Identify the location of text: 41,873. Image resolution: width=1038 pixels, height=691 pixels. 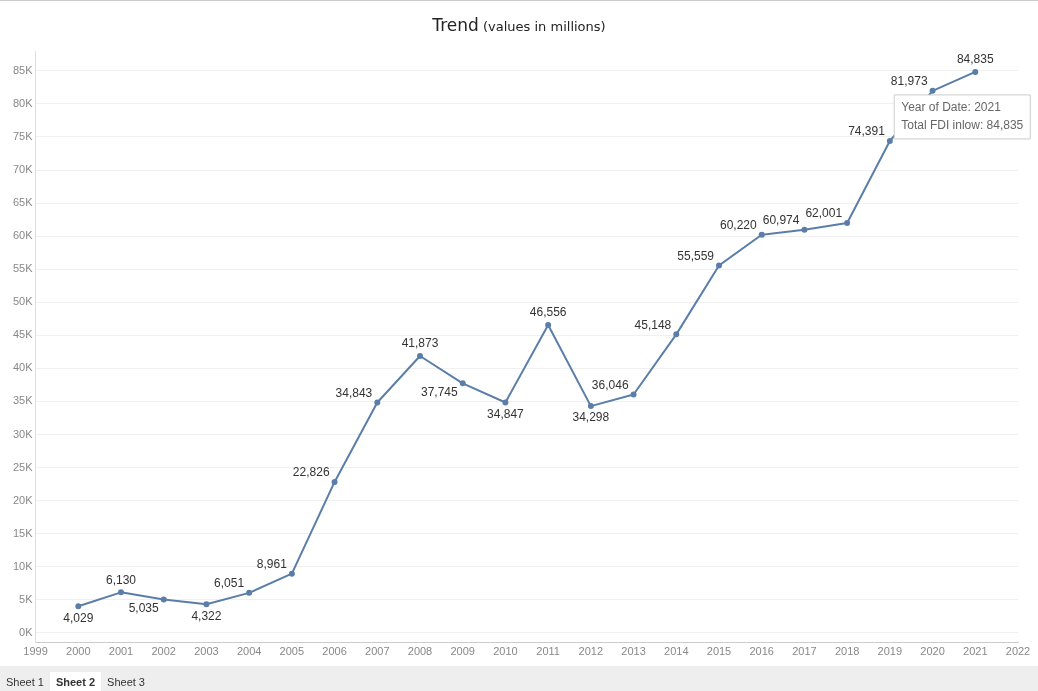
(420, 343).